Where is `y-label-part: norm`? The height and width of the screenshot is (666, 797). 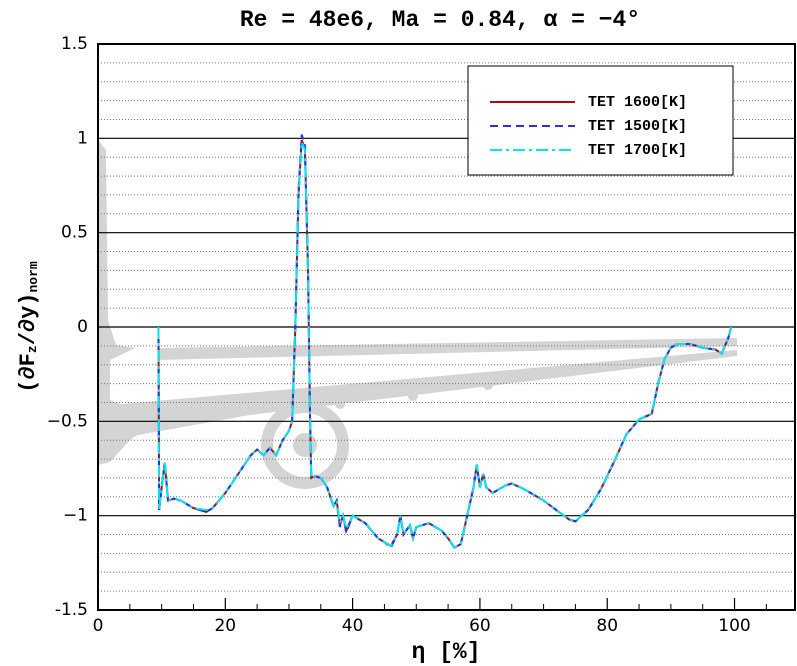
y-label-part: norm is located at coordinates (33, 276).